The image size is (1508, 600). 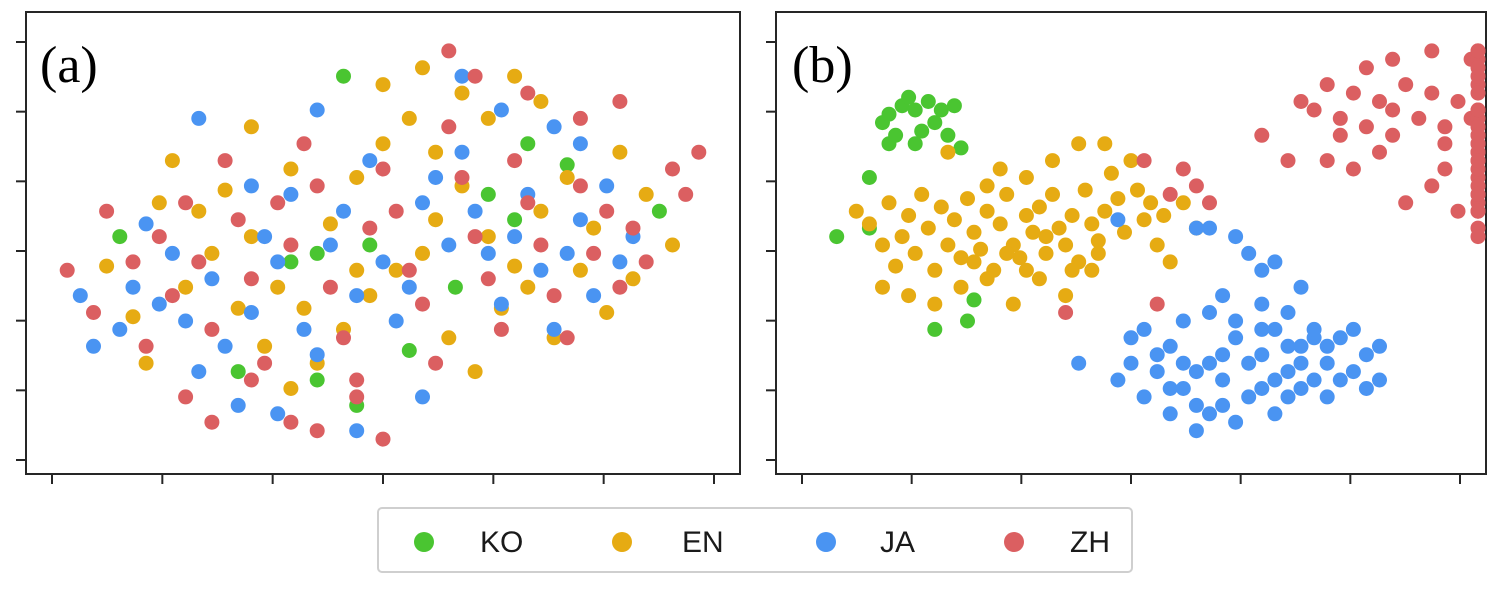 I want to click on legend-frame, so click(x=755, y=540).